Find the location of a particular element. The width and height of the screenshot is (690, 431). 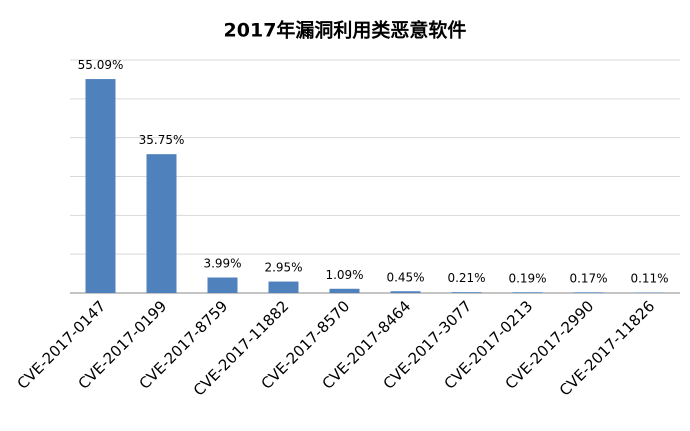

value-label: 0.19% is located at coordinates (527, 278).